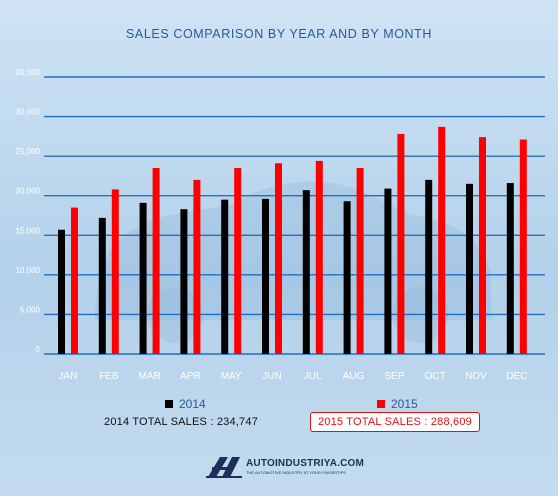 Image resolution: width=558 pixels, height=496 pixels. Describe the element at coordinates (360, 261) in the screenshot. I see `bar-2015-aug` at that location.